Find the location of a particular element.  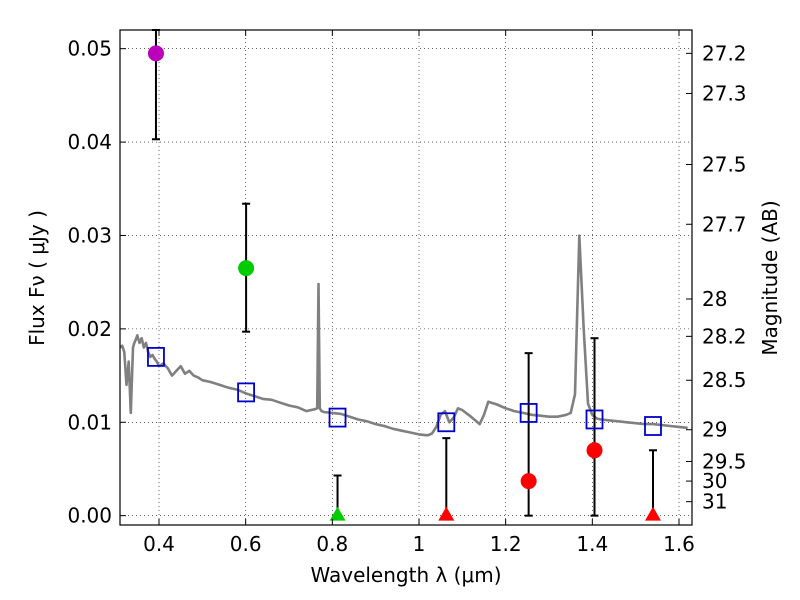

x-tick-label: 1.2 is located at coordinates (506, 544).